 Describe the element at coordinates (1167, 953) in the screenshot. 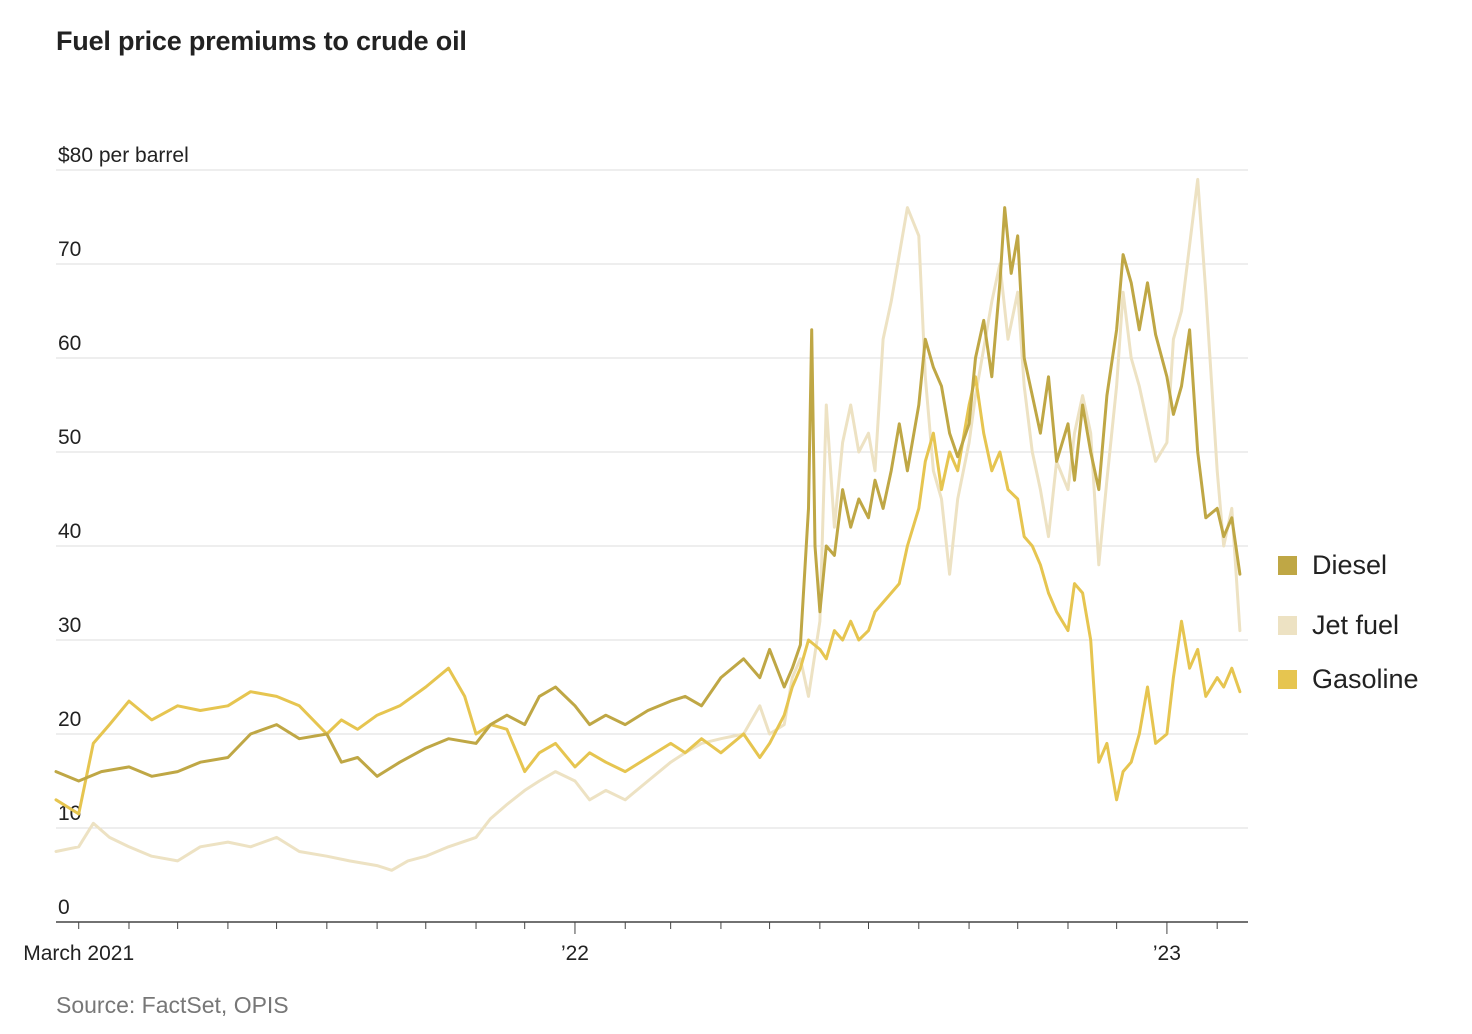

I see `x-tick-label-2: ’23` at that location.